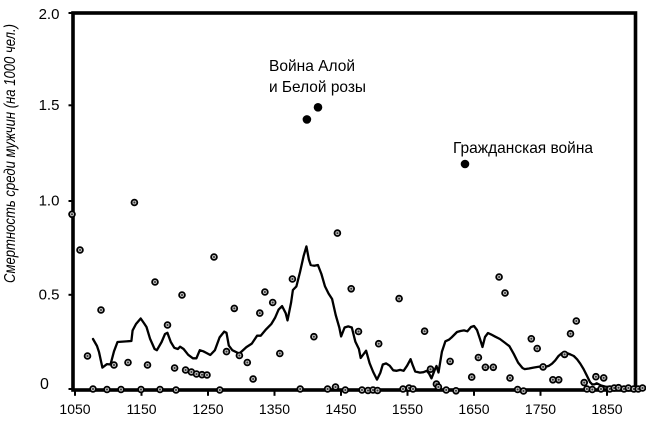 The image size is (646, 434). Describe the element at coordinates (407, 409) in the screenshot. I see `svg-text: 1550` at that location.